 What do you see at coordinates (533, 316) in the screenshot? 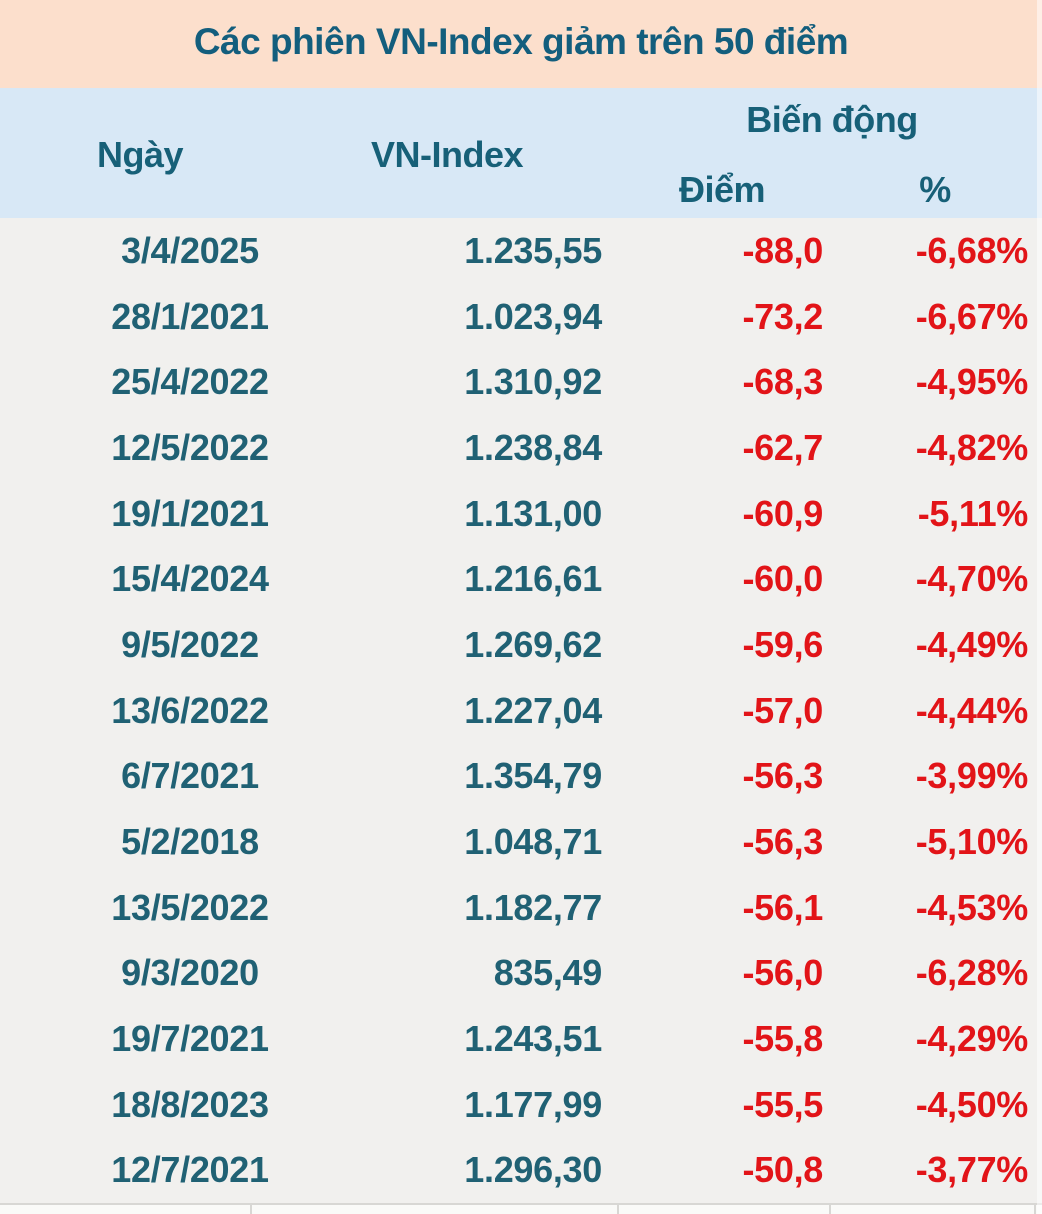
I see `index-cell: 1.023,94` at bounding box center [533, 316].